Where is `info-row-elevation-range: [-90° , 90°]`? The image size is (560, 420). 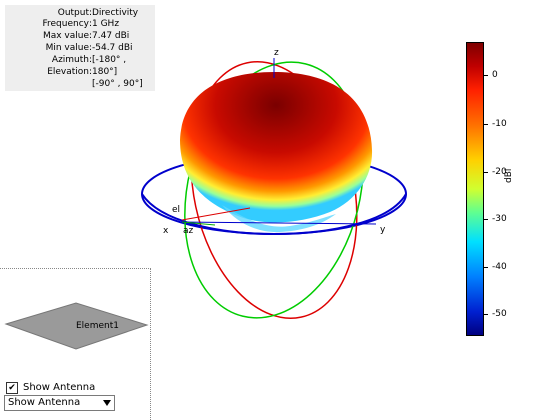
info-row-elevation-range: [-90° , 90°] is located at coordinates (80, 84).